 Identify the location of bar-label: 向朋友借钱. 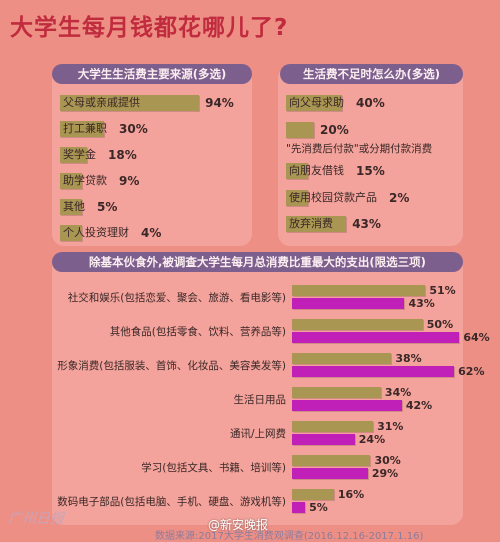
(316, 170).